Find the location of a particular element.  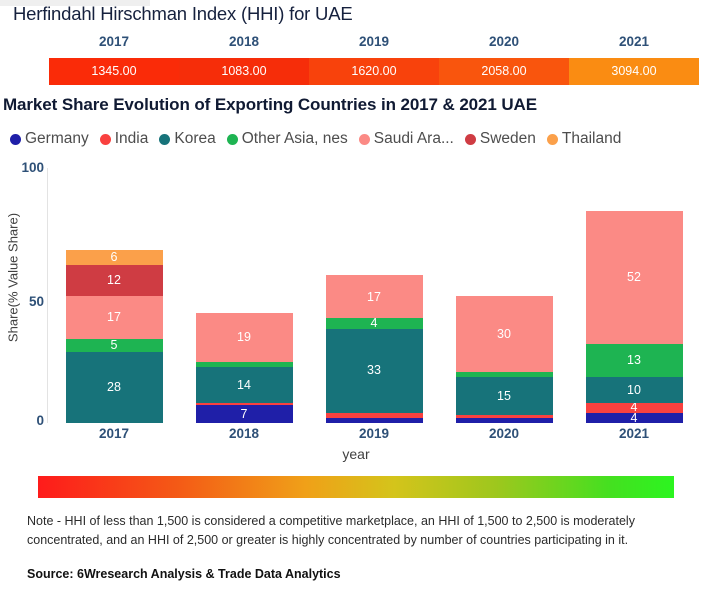

x-tick-2018: 2018 is located at coordinates (244, 433).